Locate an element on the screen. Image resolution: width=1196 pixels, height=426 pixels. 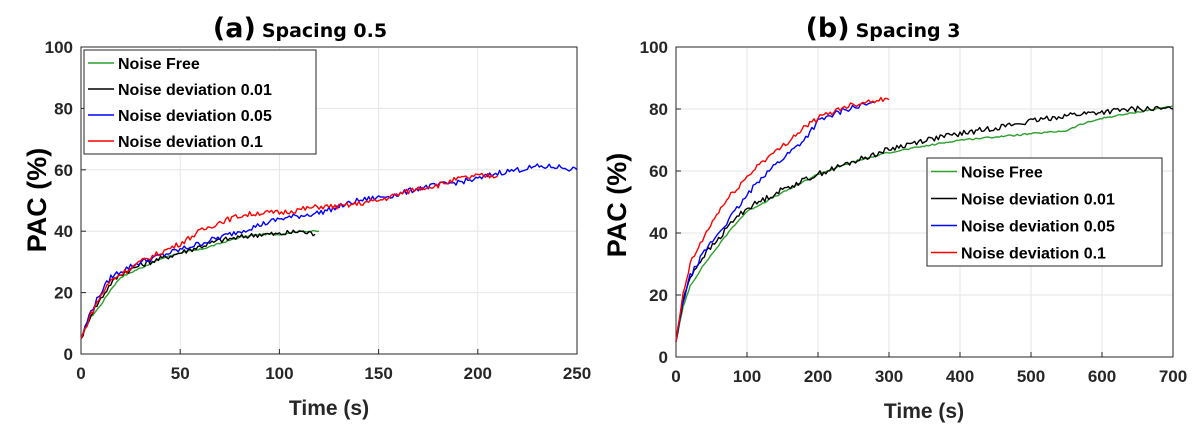
chart-b-ylabel: PAC (%) is located at coordinates (617, 205).